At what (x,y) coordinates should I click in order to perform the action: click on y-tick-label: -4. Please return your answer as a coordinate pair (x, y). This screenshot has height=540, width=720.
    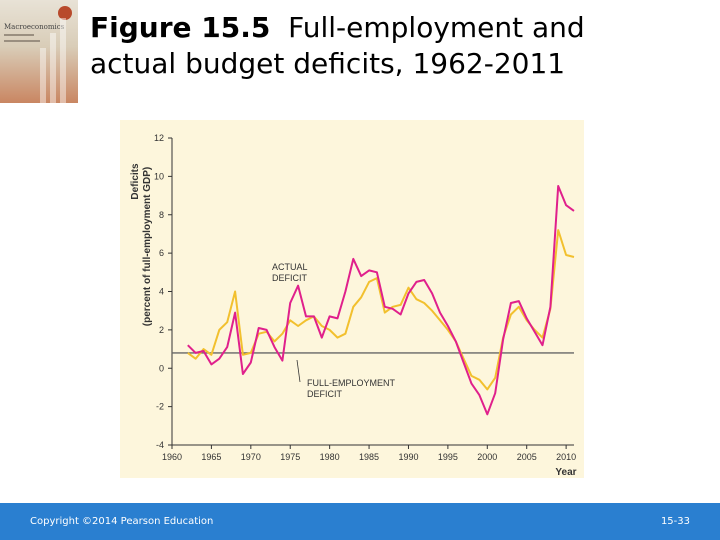
    Looking at the image, I should click on (160, 445).